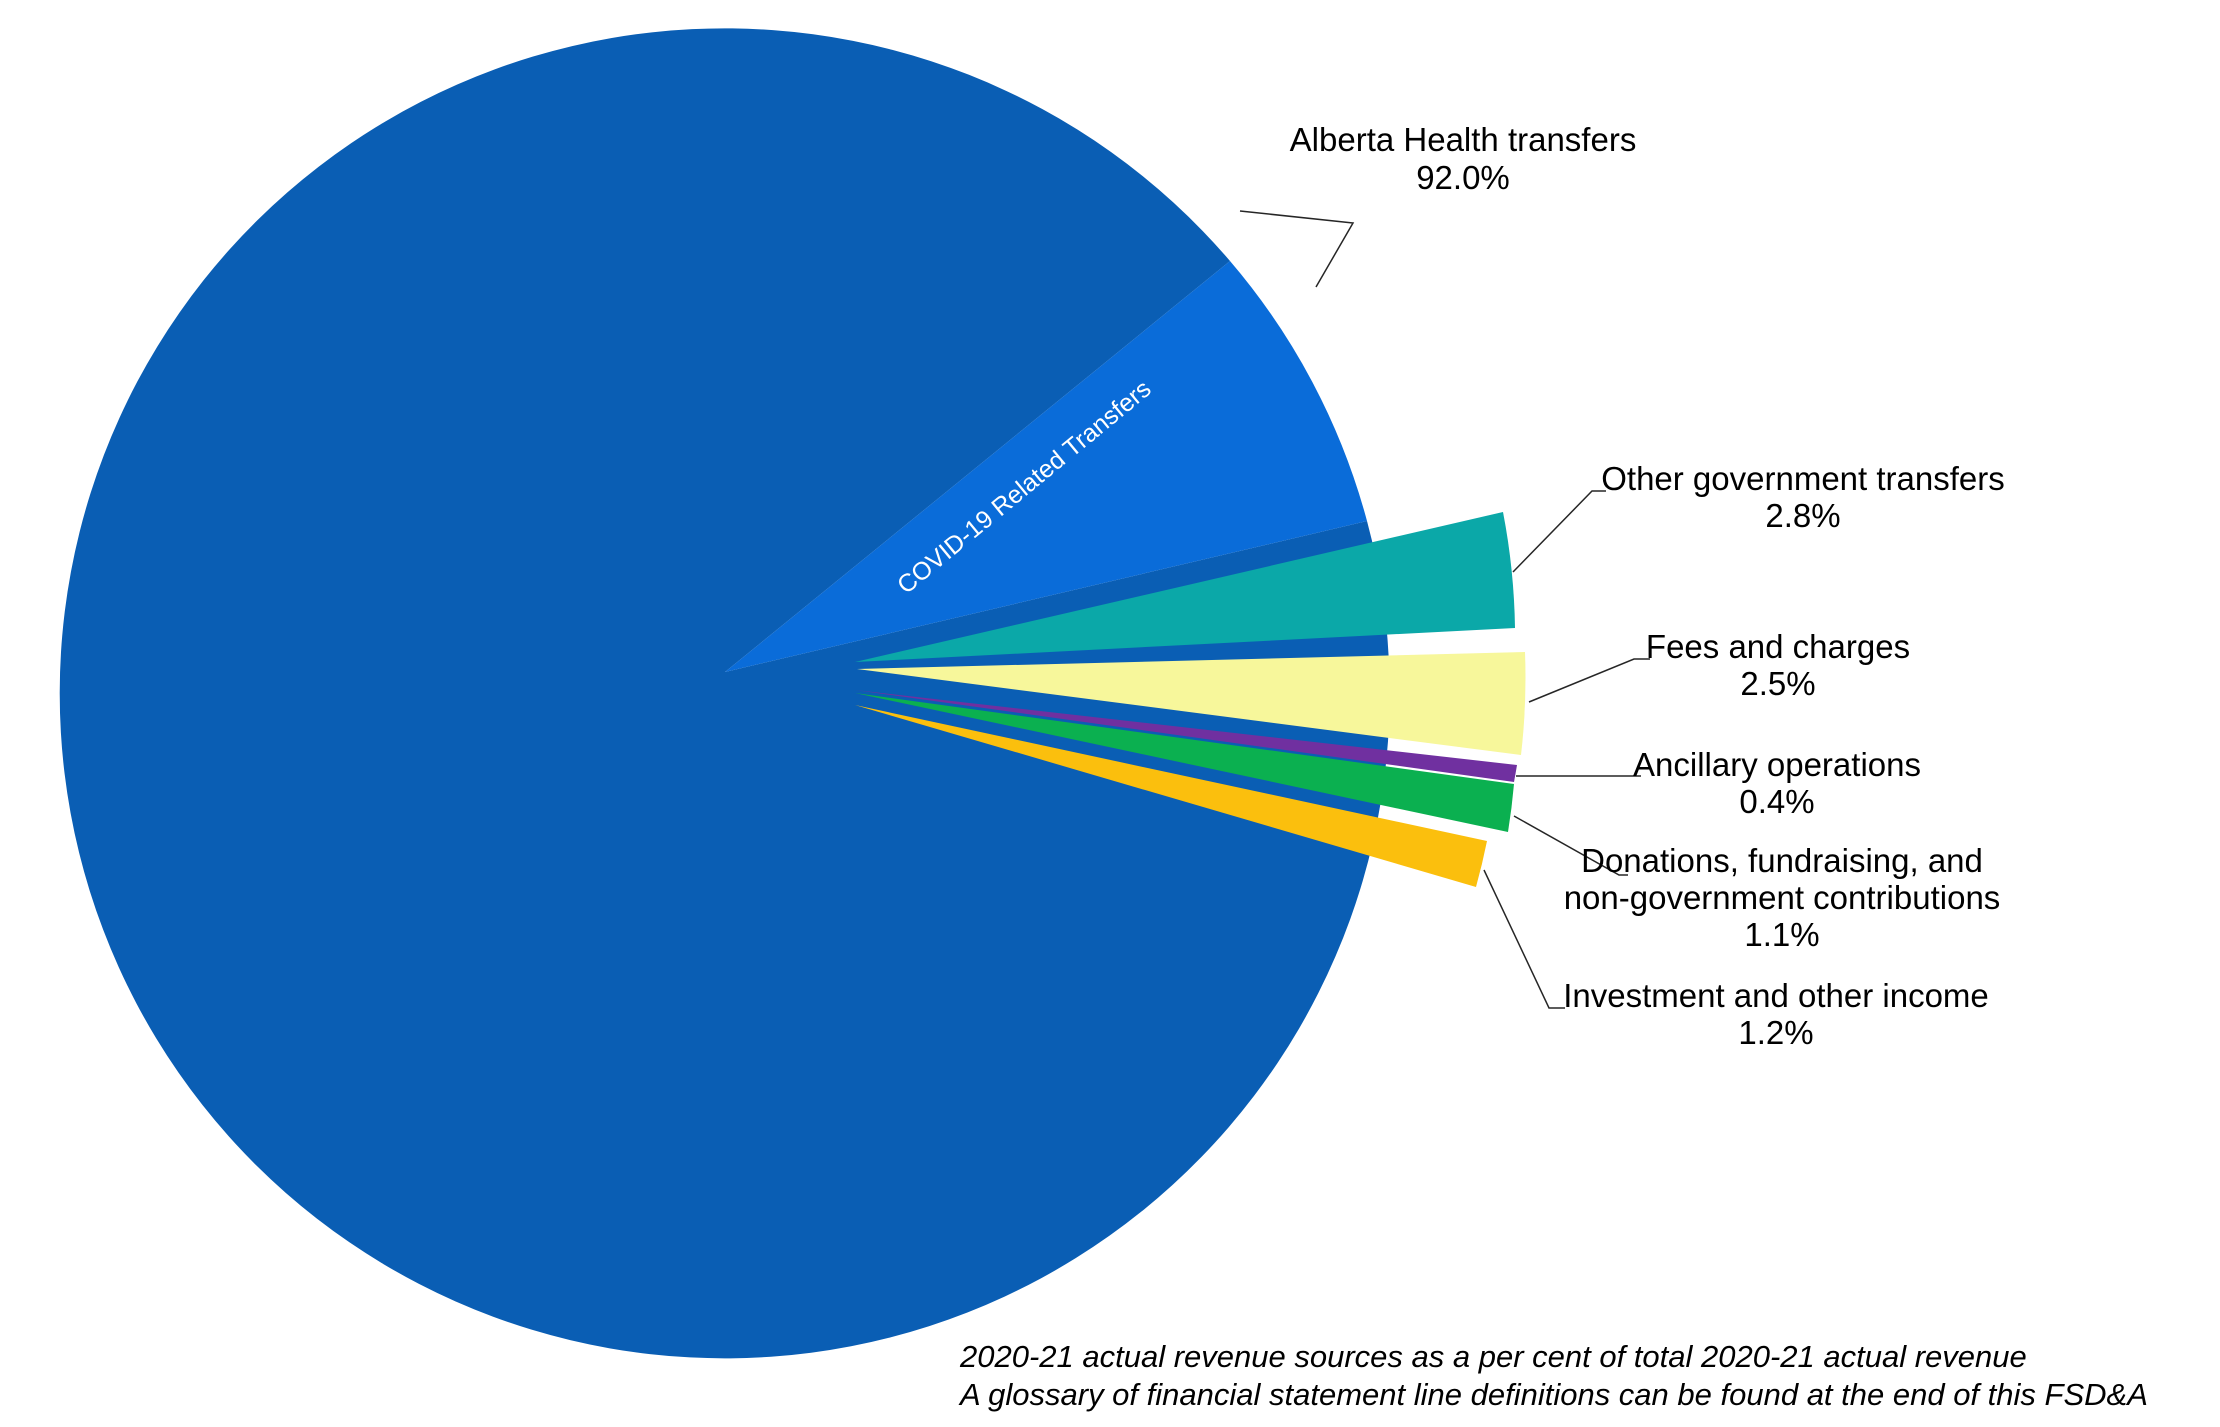 The width and height of the screenshot is (2220, 1427). Describe the element at coordinates (1463, 139) in the screenshot. I see `label-alberta-health-transfers: Alberta Health transfers` at that location.